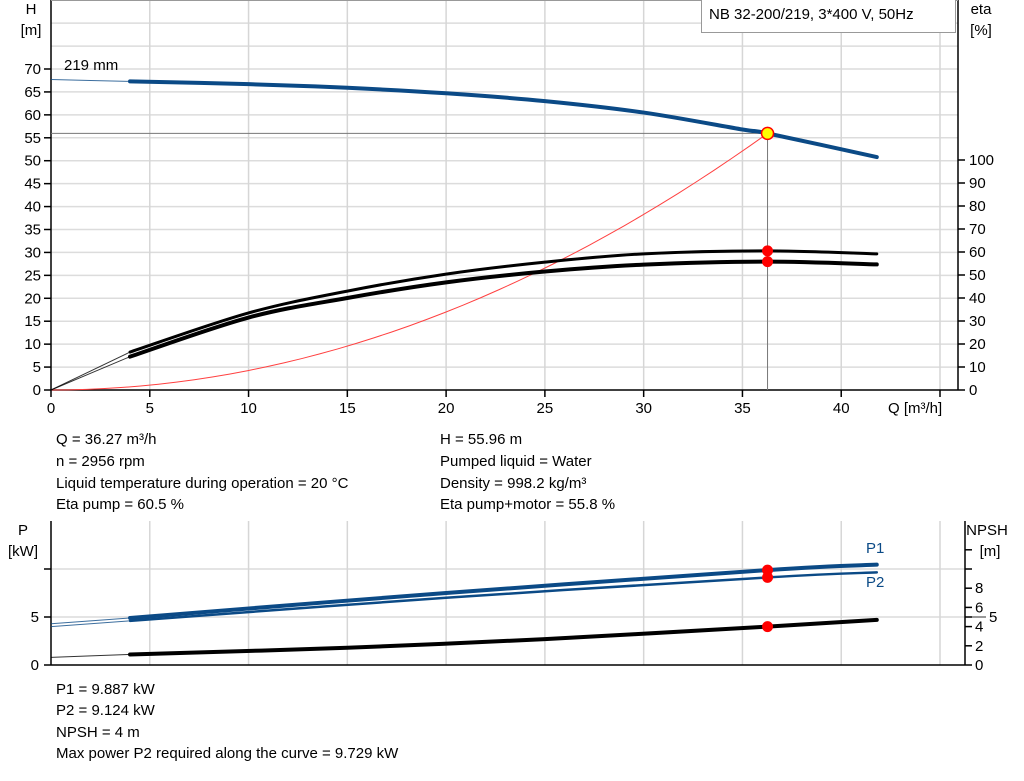 The image size is (1024, 781). I want to click on q-tick-label: 30, so click(643, 408).